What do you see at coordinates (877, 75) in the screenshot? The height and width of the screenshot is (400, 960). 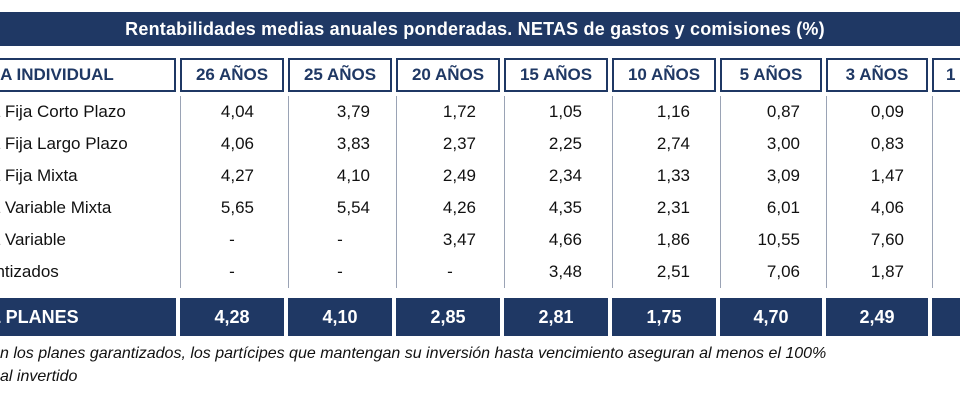 I see `header-cell-3: 3 AÑOS` at bounding box center [877, 75].